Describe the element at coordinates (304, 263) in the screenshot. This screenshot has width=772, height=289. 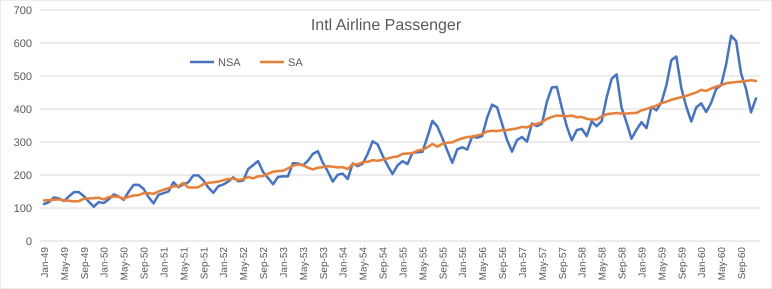
I see `x-tick-label: May-53` at that location.